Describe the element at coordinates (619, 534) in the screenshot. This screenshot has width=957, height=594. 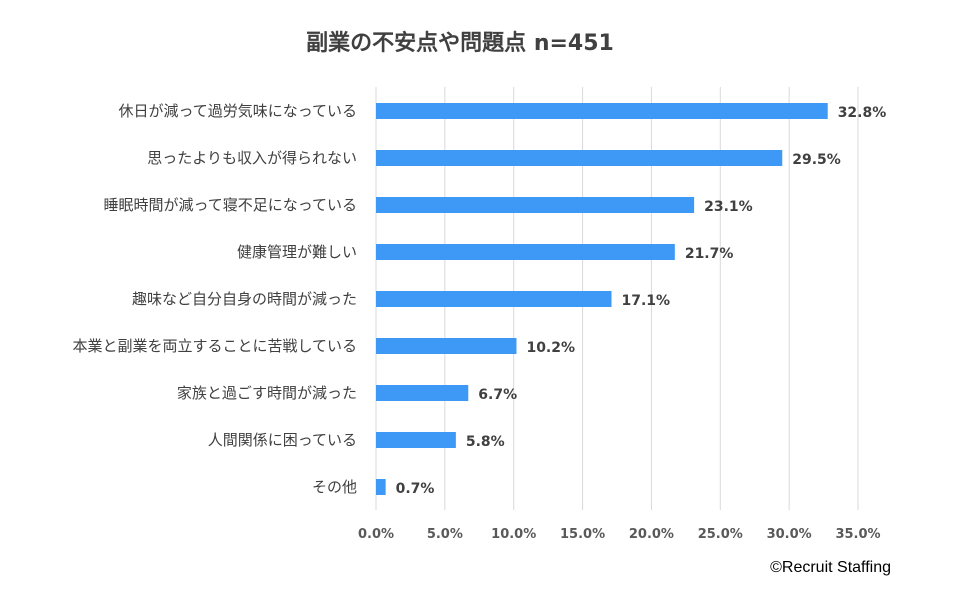
I see `x-tick-labels: 0.0% 5.0% 10.0% 15.0% 20.0% 25.0% 30.0% 35.0%` at that location.